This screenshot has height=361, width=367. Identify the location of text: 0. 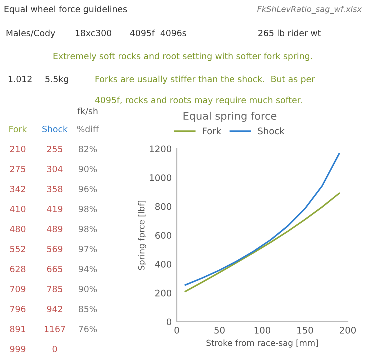
(55, 349).